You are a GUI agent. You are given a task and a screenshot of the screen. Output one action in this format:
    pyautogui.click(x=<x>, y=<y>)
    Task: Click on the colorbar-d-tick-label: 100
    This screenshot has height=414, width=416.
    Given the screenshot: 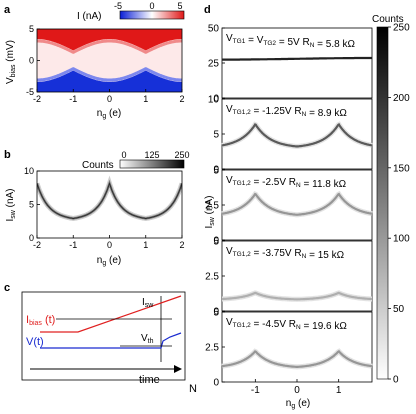 What is the action you would take?
    pyautogui.click(x=401, y=239)
    